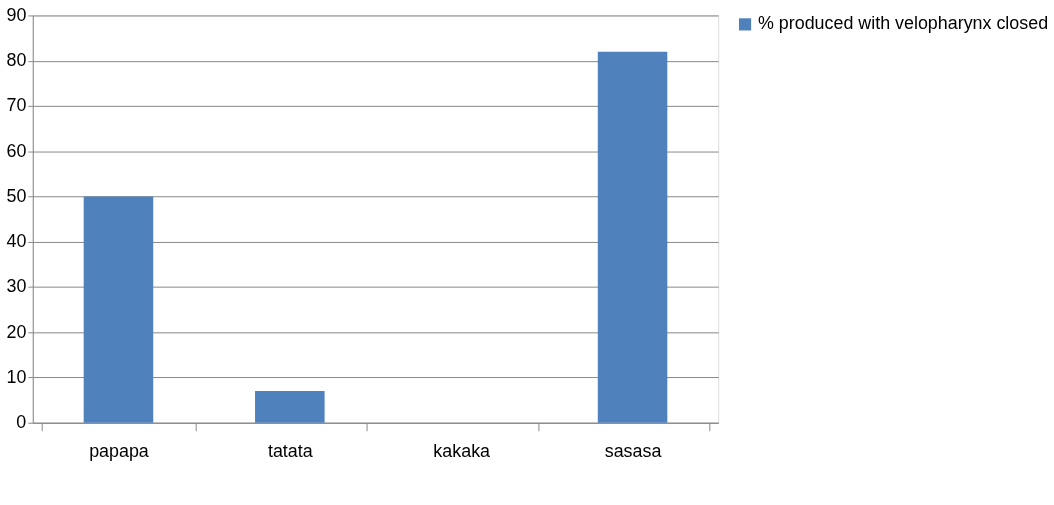  I want to click on x-tick-label: sasasa, so click(633, 451).